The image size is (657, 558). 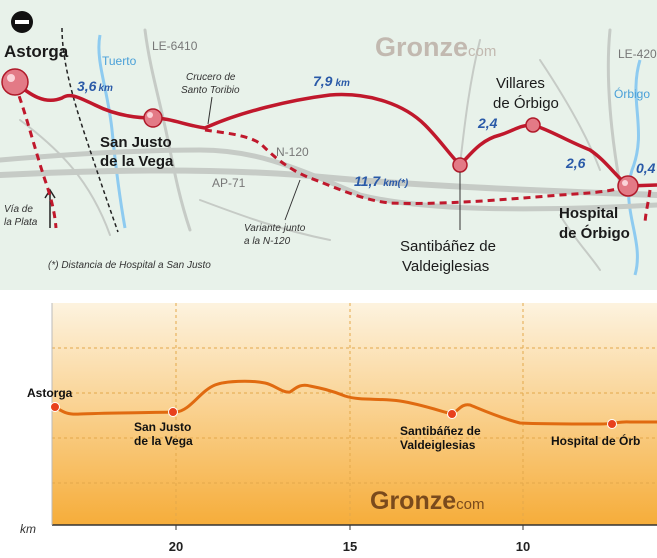 I want to click on note-crucero-1: Crucero de, so click(x=211, y=77).